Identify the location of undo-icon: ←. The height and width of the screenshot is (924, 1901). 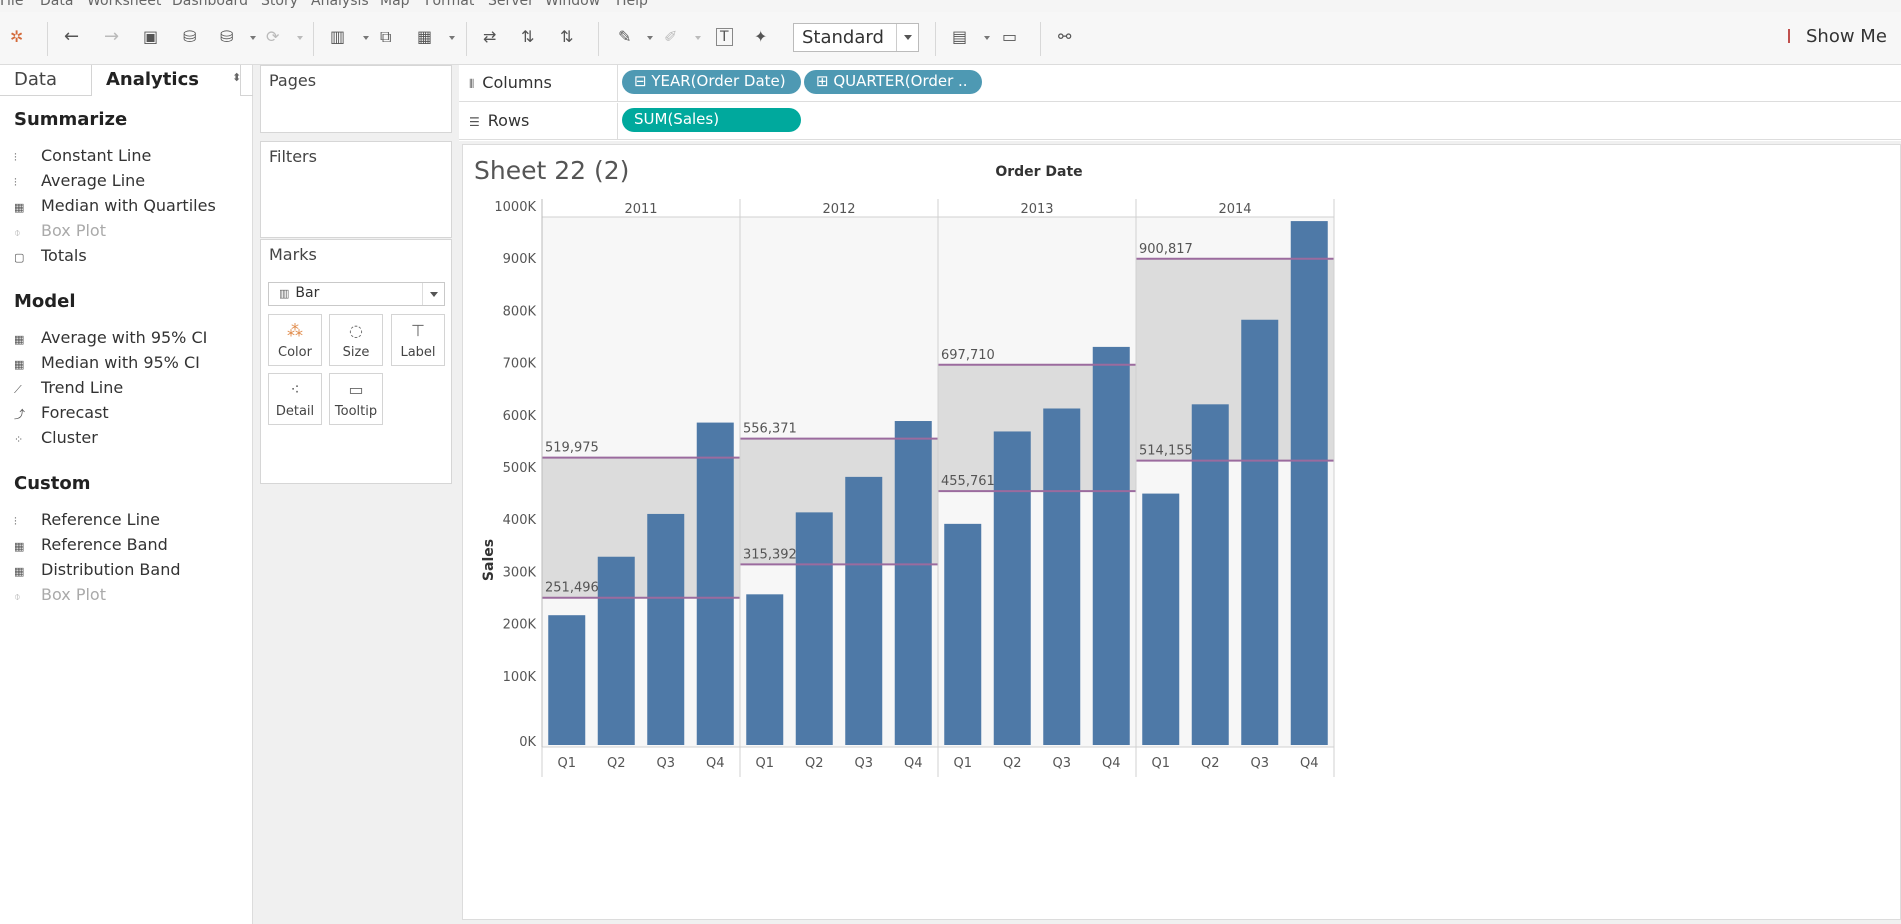
(72, 36).